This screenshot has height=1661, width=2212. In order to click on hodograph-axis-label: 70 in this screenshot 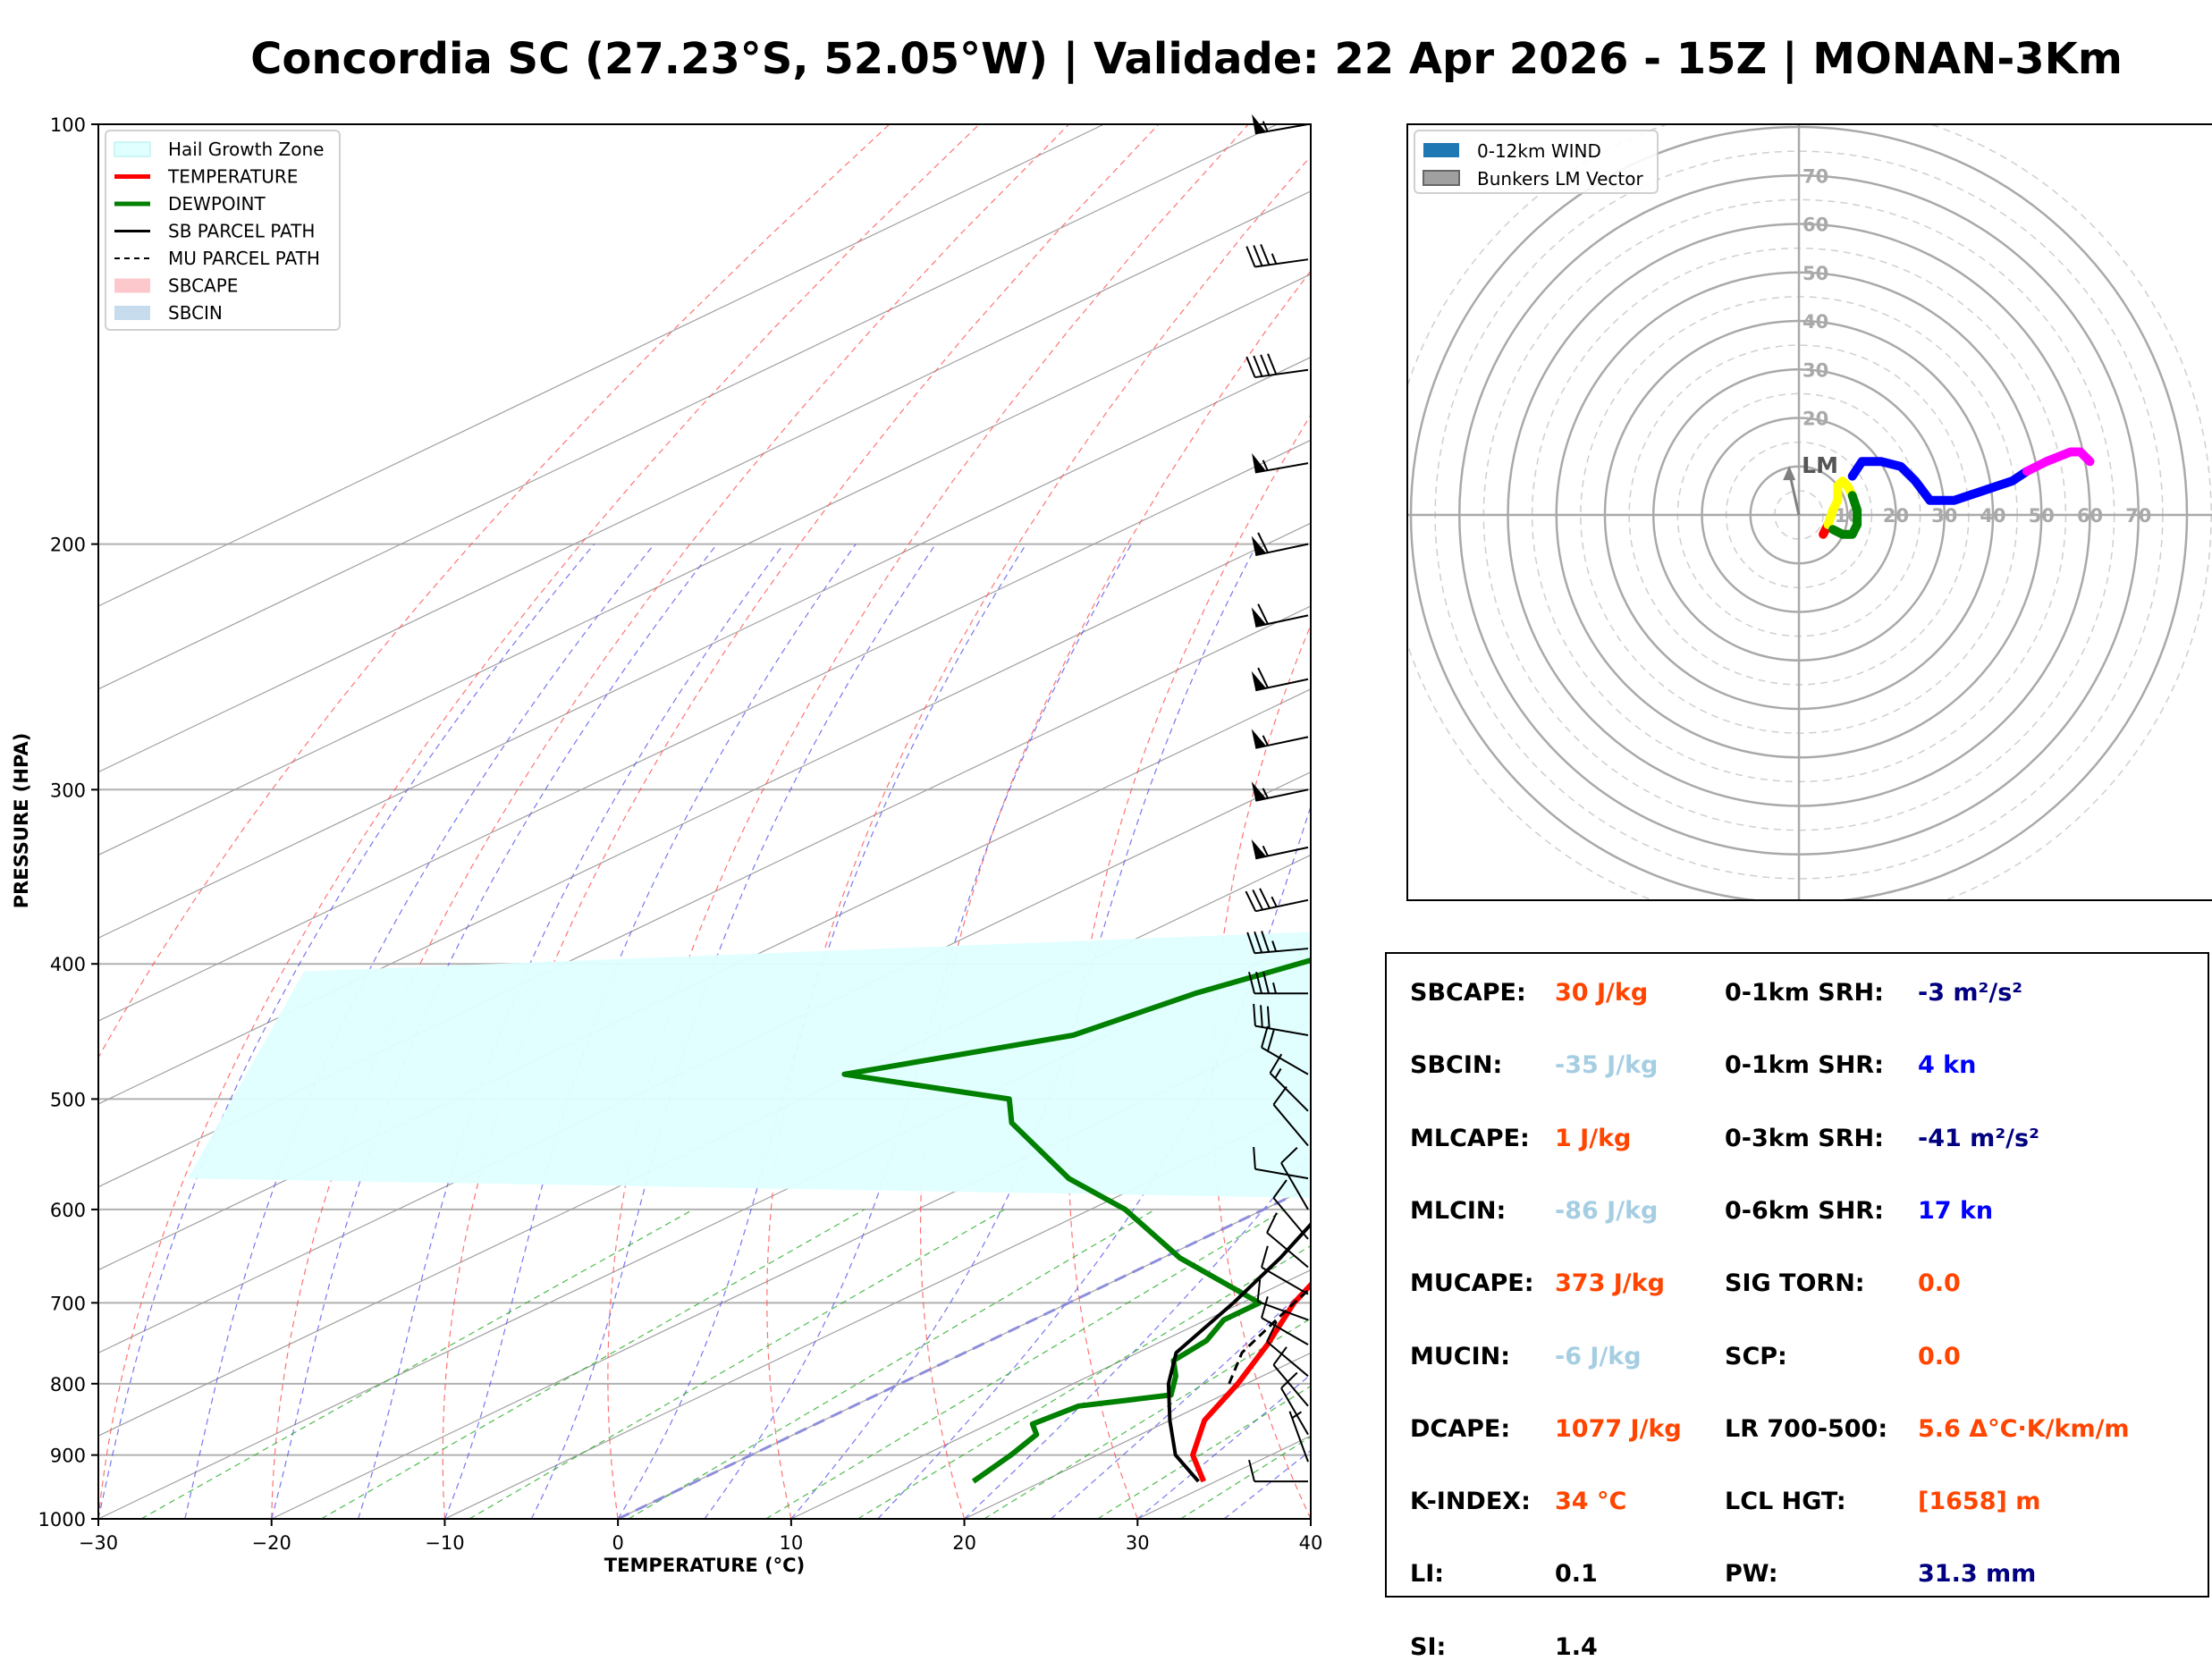, I will do `click(2138, 516)`.